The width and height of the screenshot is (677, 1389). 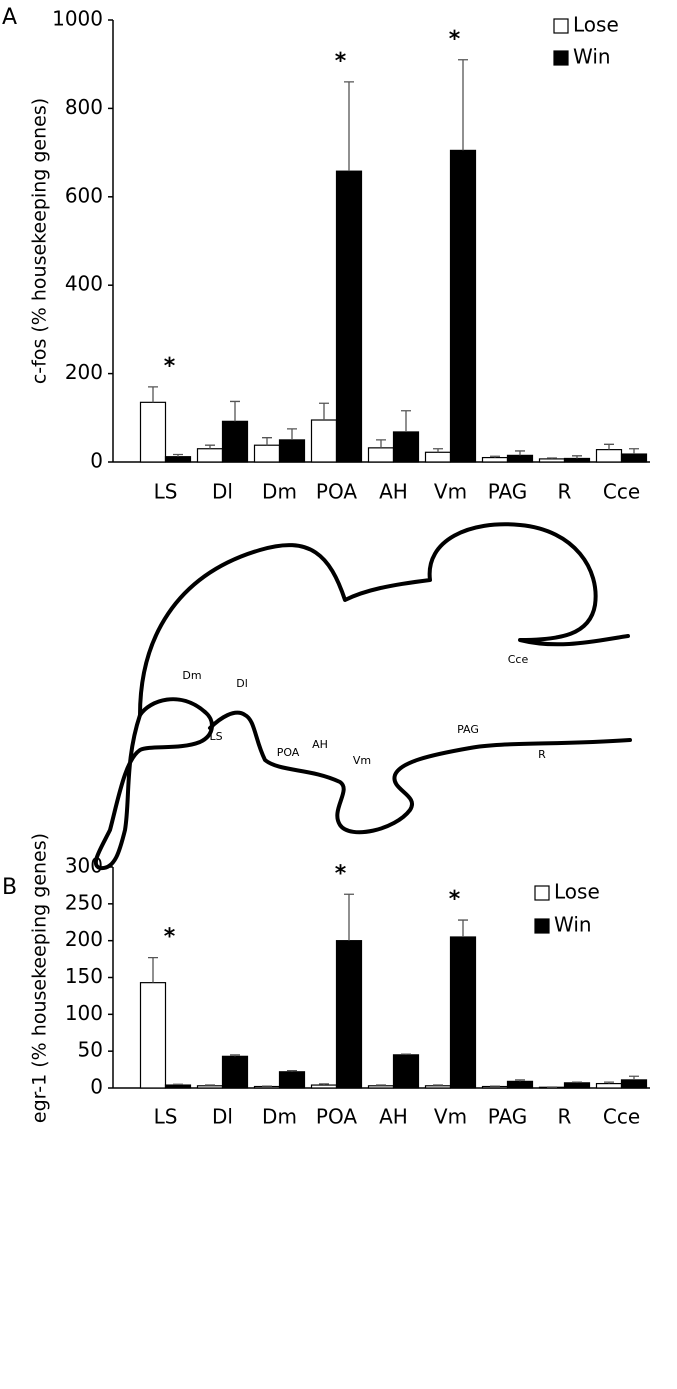 I want to click on y-tick-label: 600, so click(x=84, y=195).